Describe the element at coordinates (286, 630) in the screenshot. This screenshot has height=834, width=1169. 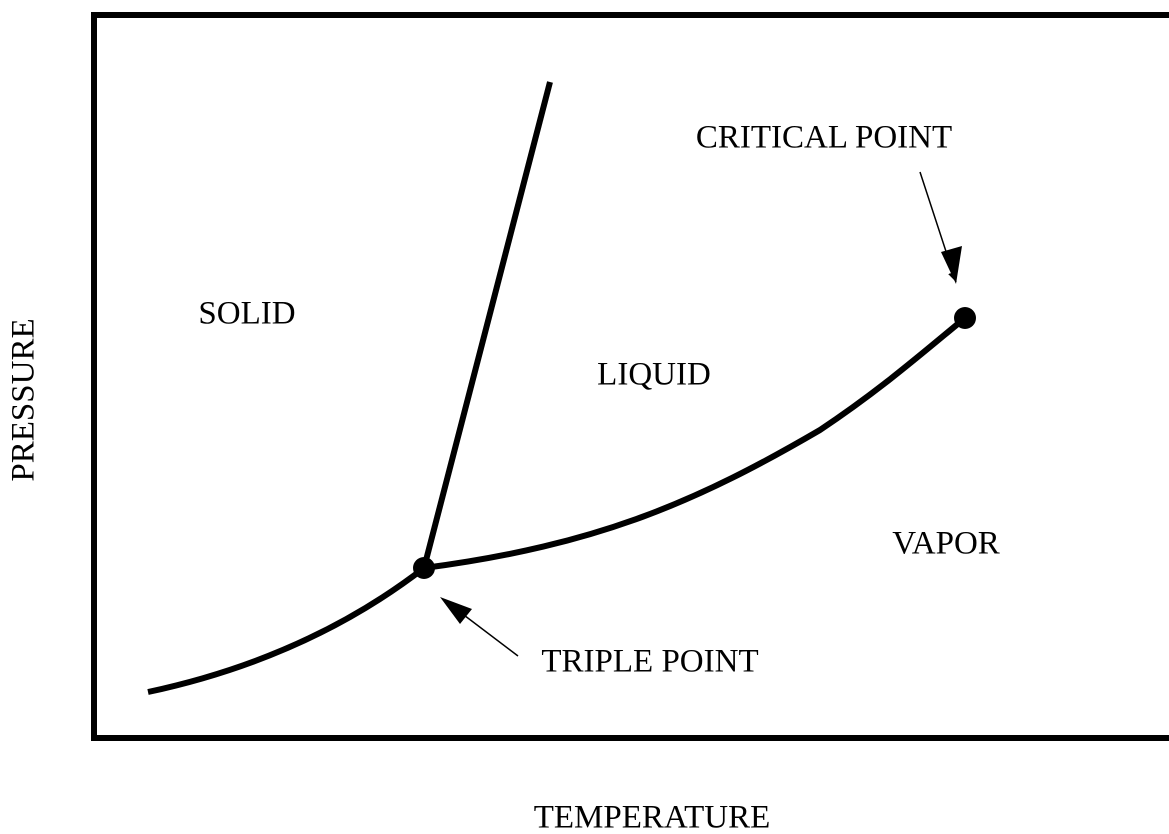
I see `sublimation-curve` at that location.